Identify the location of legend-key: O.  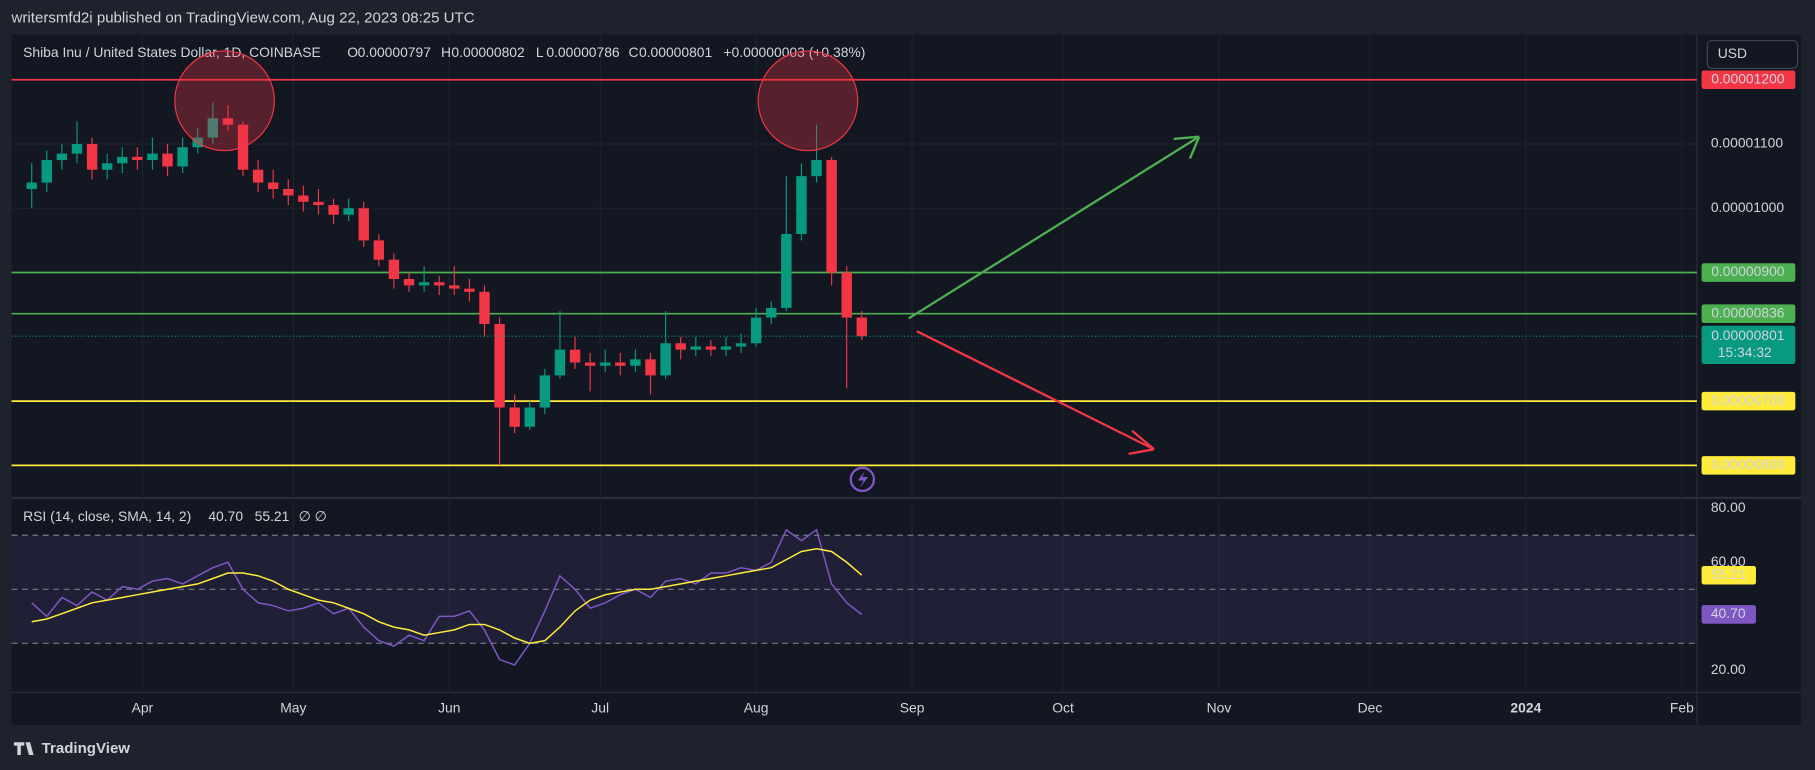
(352, 52).